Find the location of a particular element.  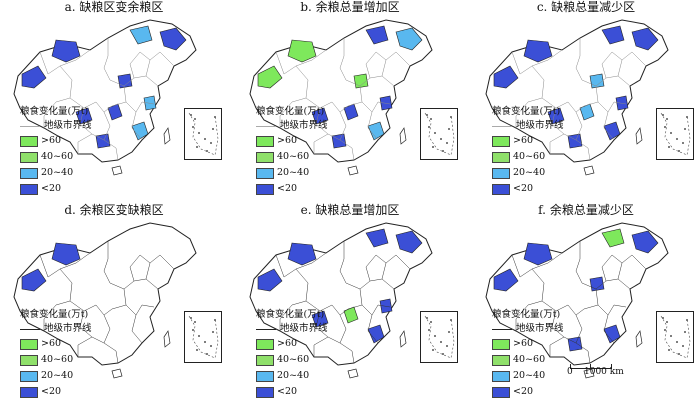

panel-title: c. 缺粮总量减少区 is located at coordinates (586, 7).